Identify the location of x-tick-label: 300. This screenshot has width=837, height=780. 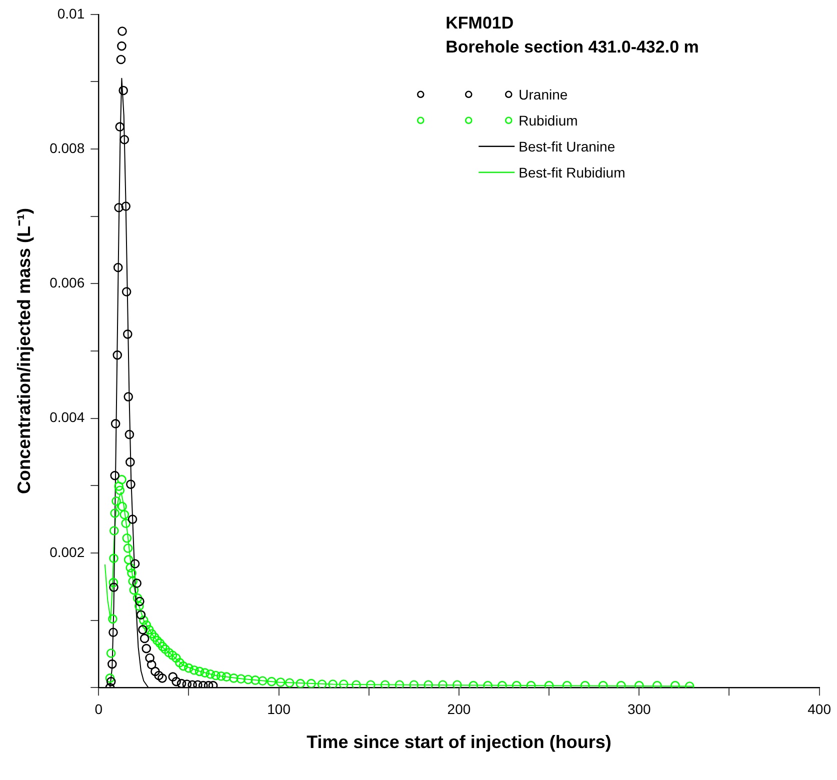
(639, 708).